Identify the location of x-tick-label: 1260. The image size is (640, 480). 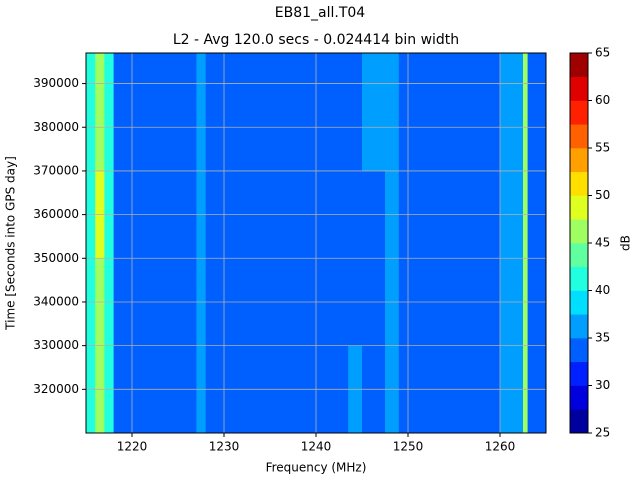
(500, 447).